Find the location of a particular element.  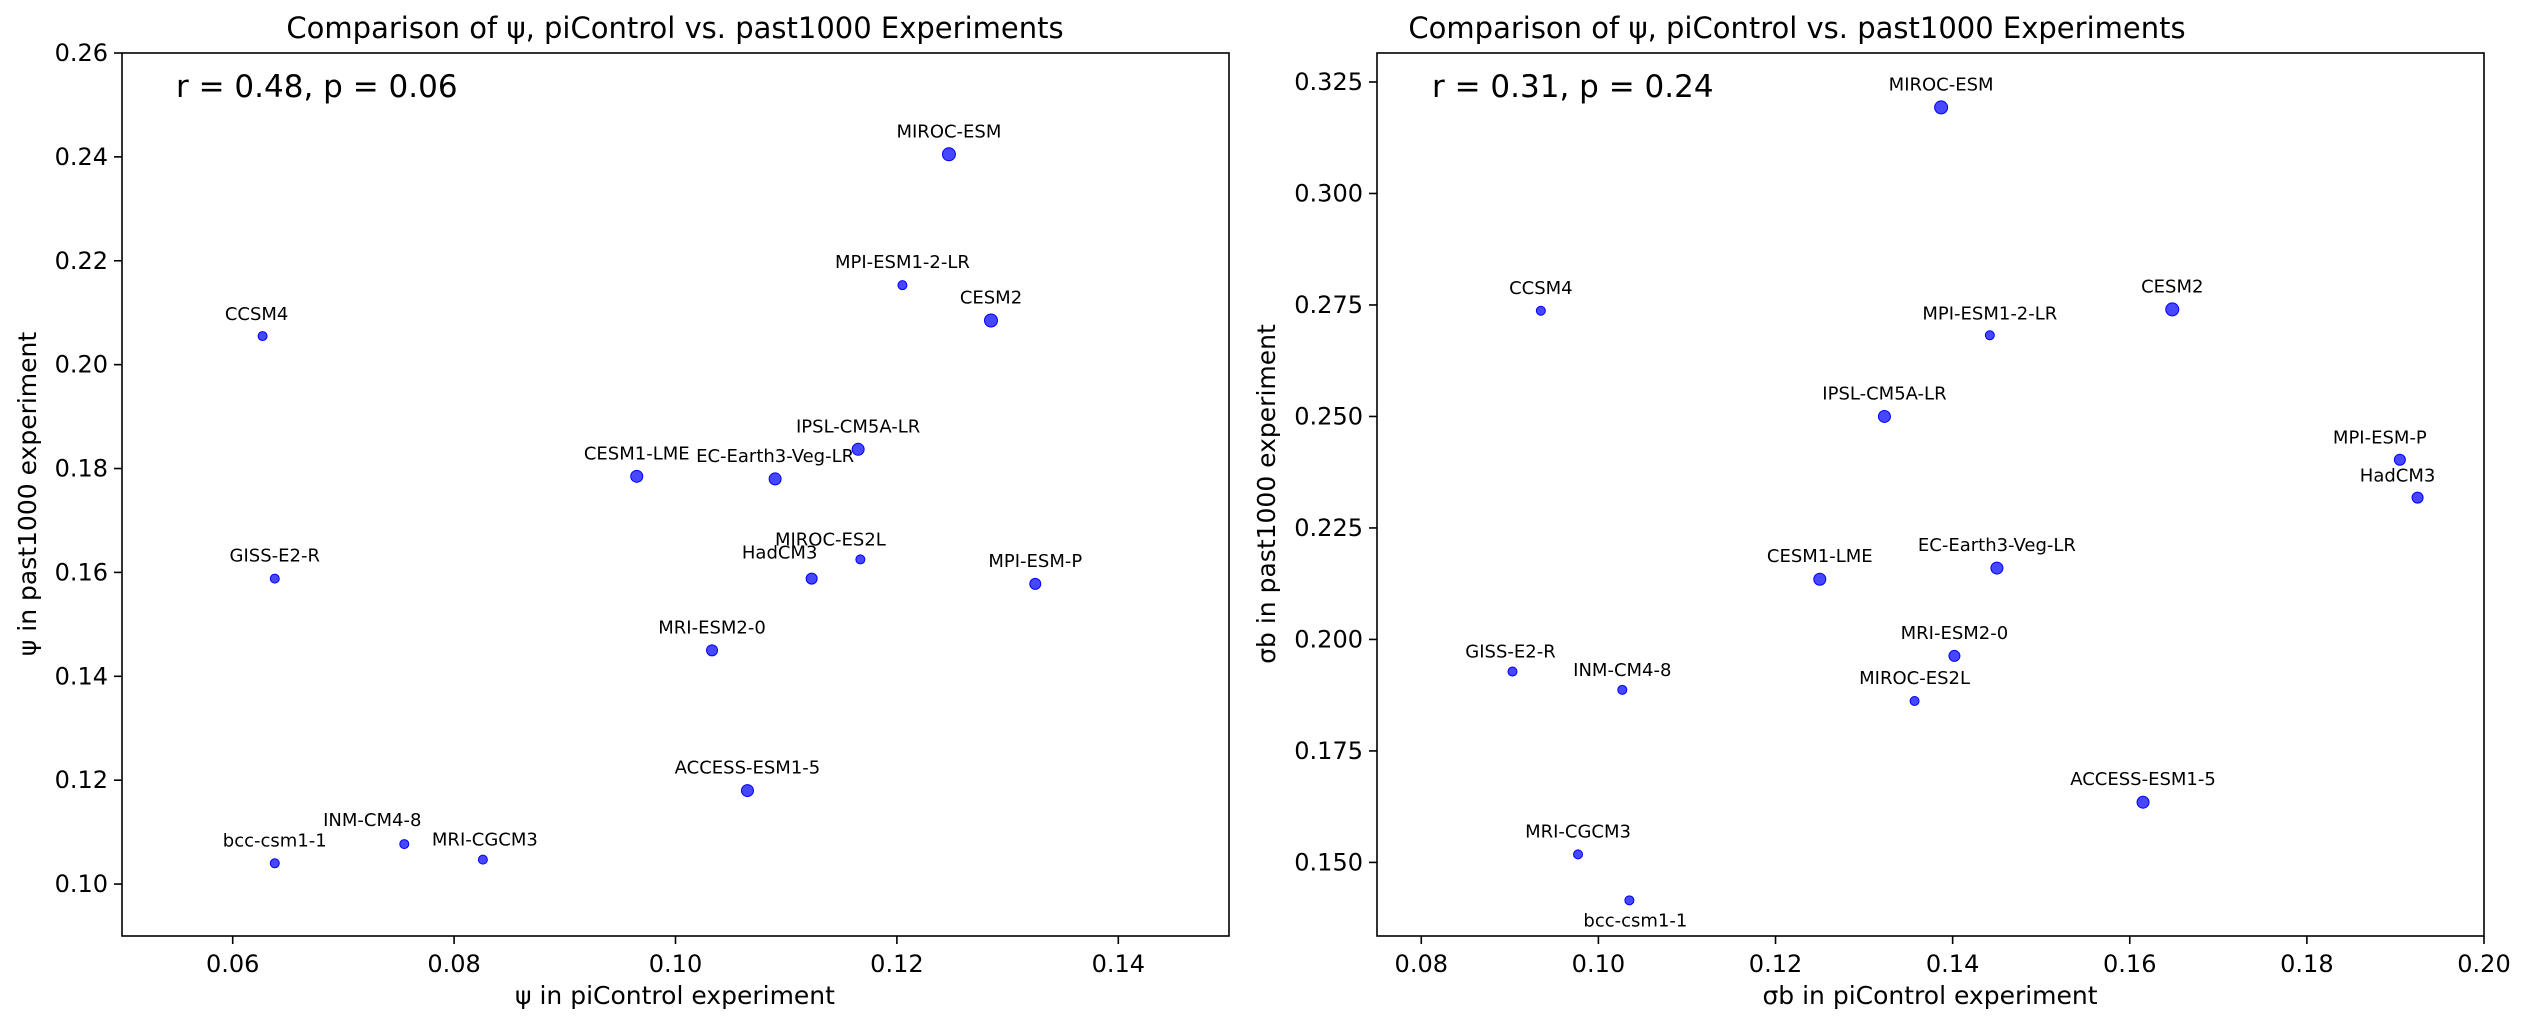

left-point-label-giss-e2-r: GISS-E2-R is located at coordinates (275, 556).